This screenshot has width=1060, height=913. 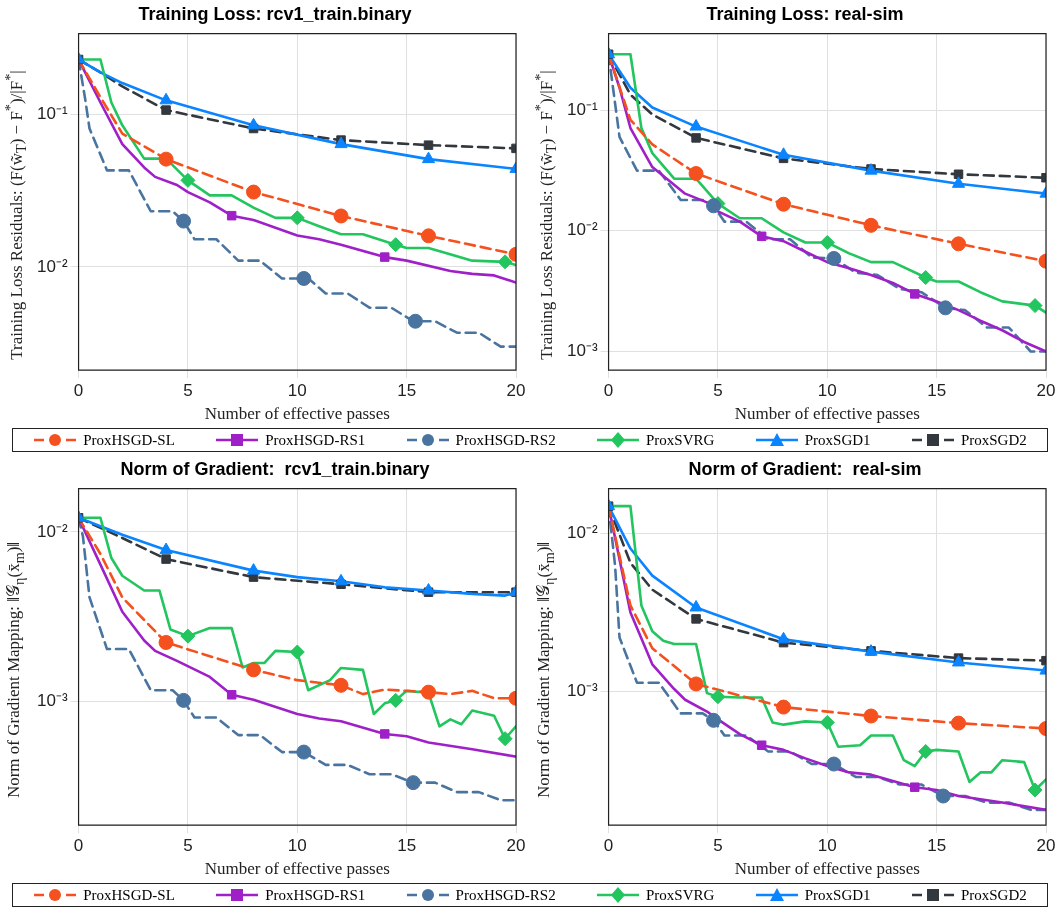 What do you see at coordinates (275, 468) in the screenshot?
I see `chart-title: Norm of Gradient: rcv1_train.binary` at bounding box center [275, 468].